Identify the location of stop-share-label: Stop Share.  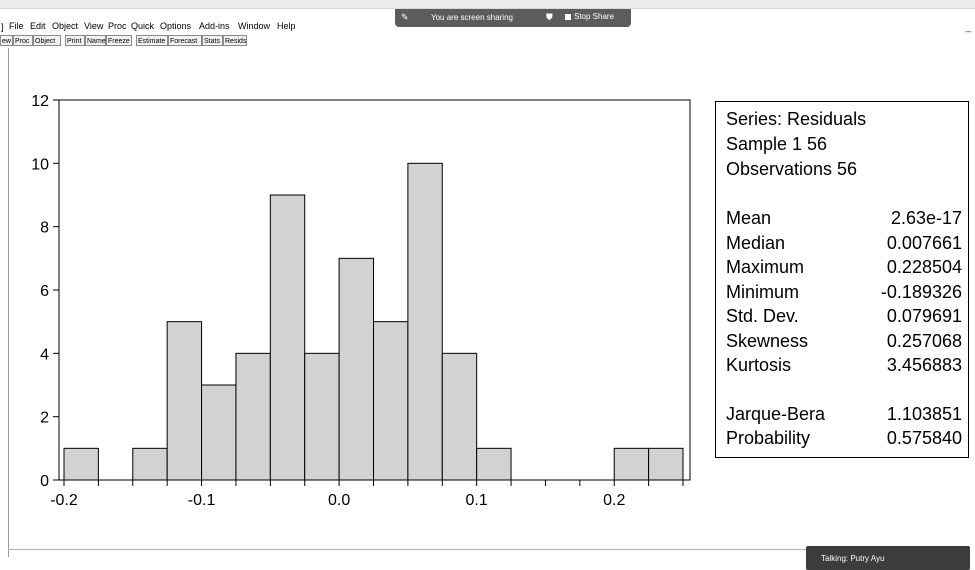
(594, 16).